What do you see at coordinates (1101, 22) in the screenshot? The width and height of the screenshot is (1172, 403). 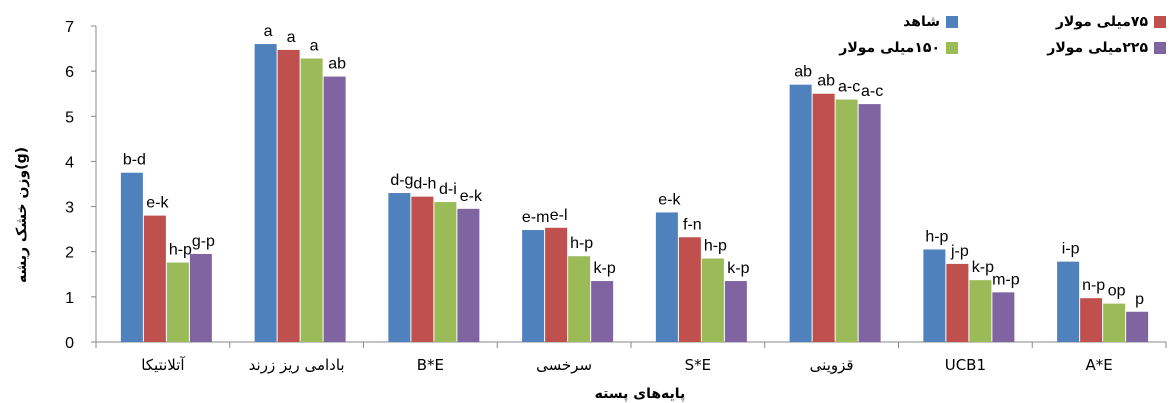 I see `legend-label-1: ۷۵میلی مولار` at bounding box center [1101, 22].